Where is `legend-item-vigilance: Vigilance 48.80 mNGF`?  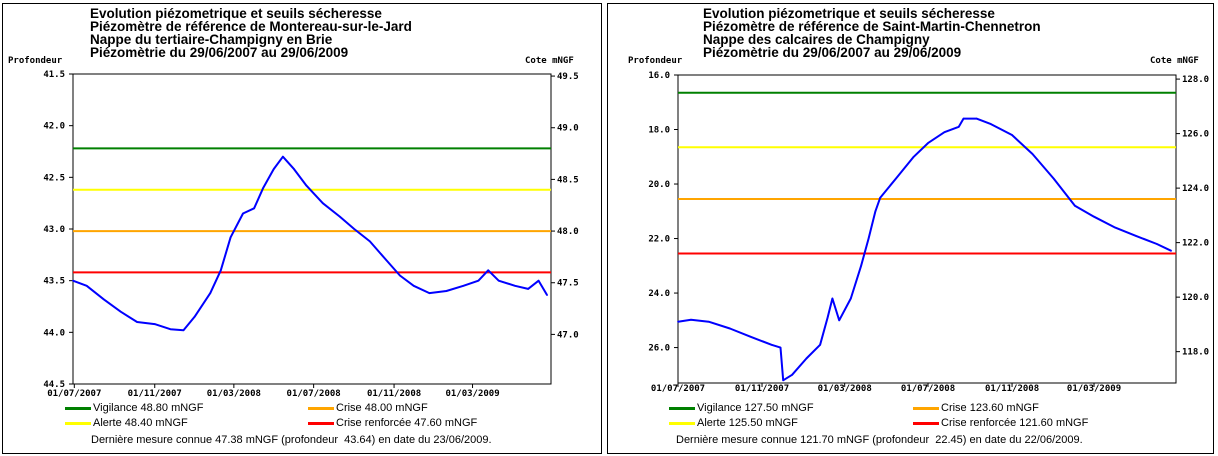
legend-item-vigilance: Vigilance 48.80 mNGF is located at coordinates (134, 408).